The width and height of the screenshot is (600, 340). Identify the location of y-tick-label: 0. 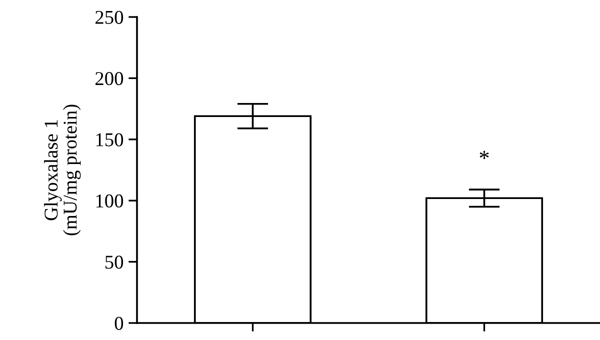
(119, 323).